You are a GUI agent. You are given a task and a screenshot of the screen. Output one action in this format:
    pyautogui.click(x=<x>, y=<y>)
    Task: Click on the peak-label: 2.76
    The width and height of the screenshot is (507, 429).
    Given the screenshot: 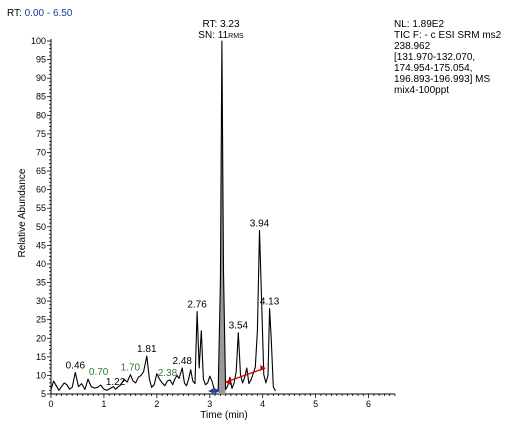 What is the action you would take?
    pyautogui.click(x=197, y=305)
    